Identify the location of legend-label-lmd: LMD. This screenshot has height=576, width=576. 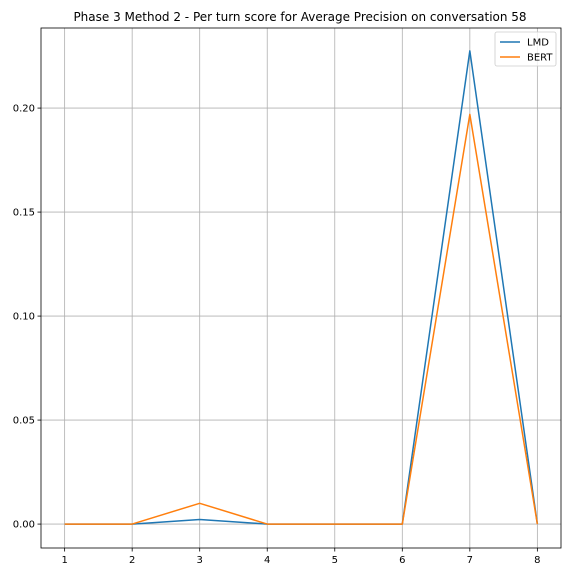
(538, 43).